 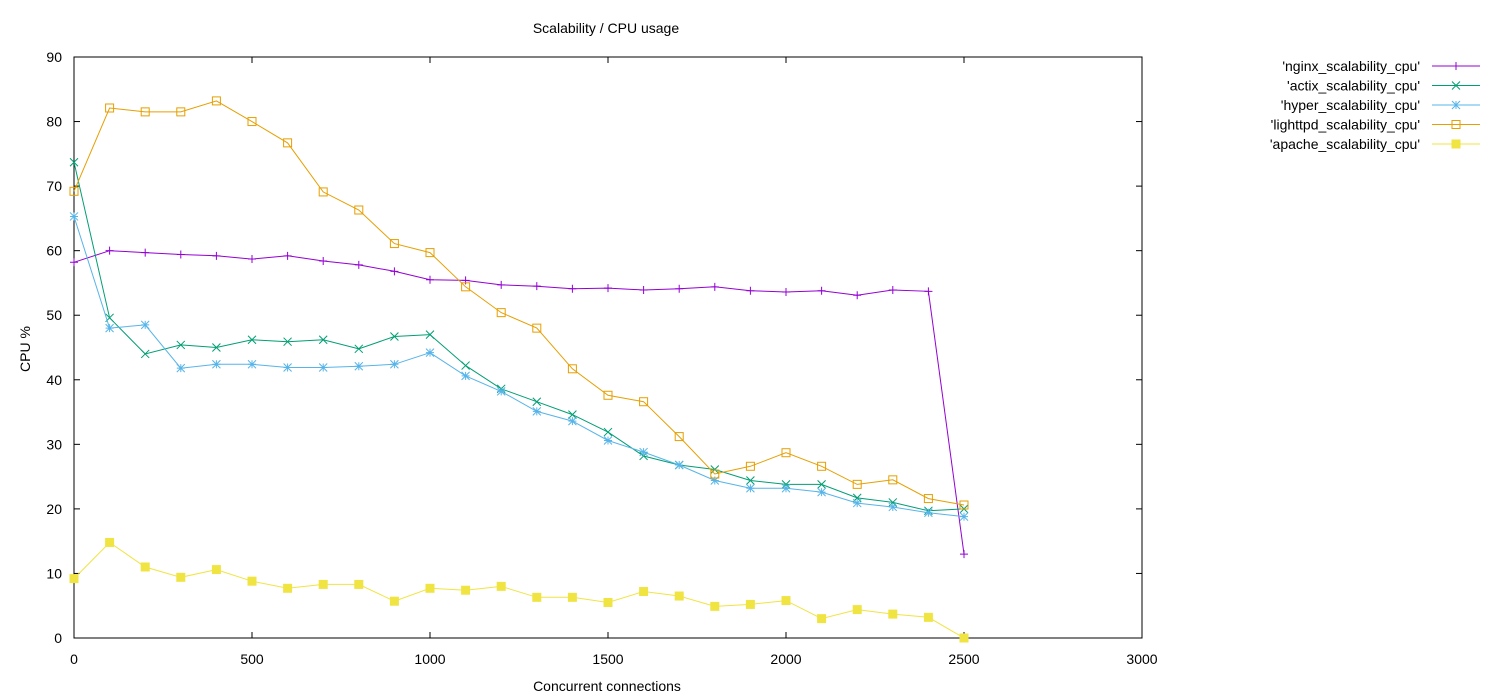 What do you see at coordinates (1353, 86) in the screenshot?
I see `legend-label: 'actix_scalability_cpu'` at bounding box center [1353, 86].